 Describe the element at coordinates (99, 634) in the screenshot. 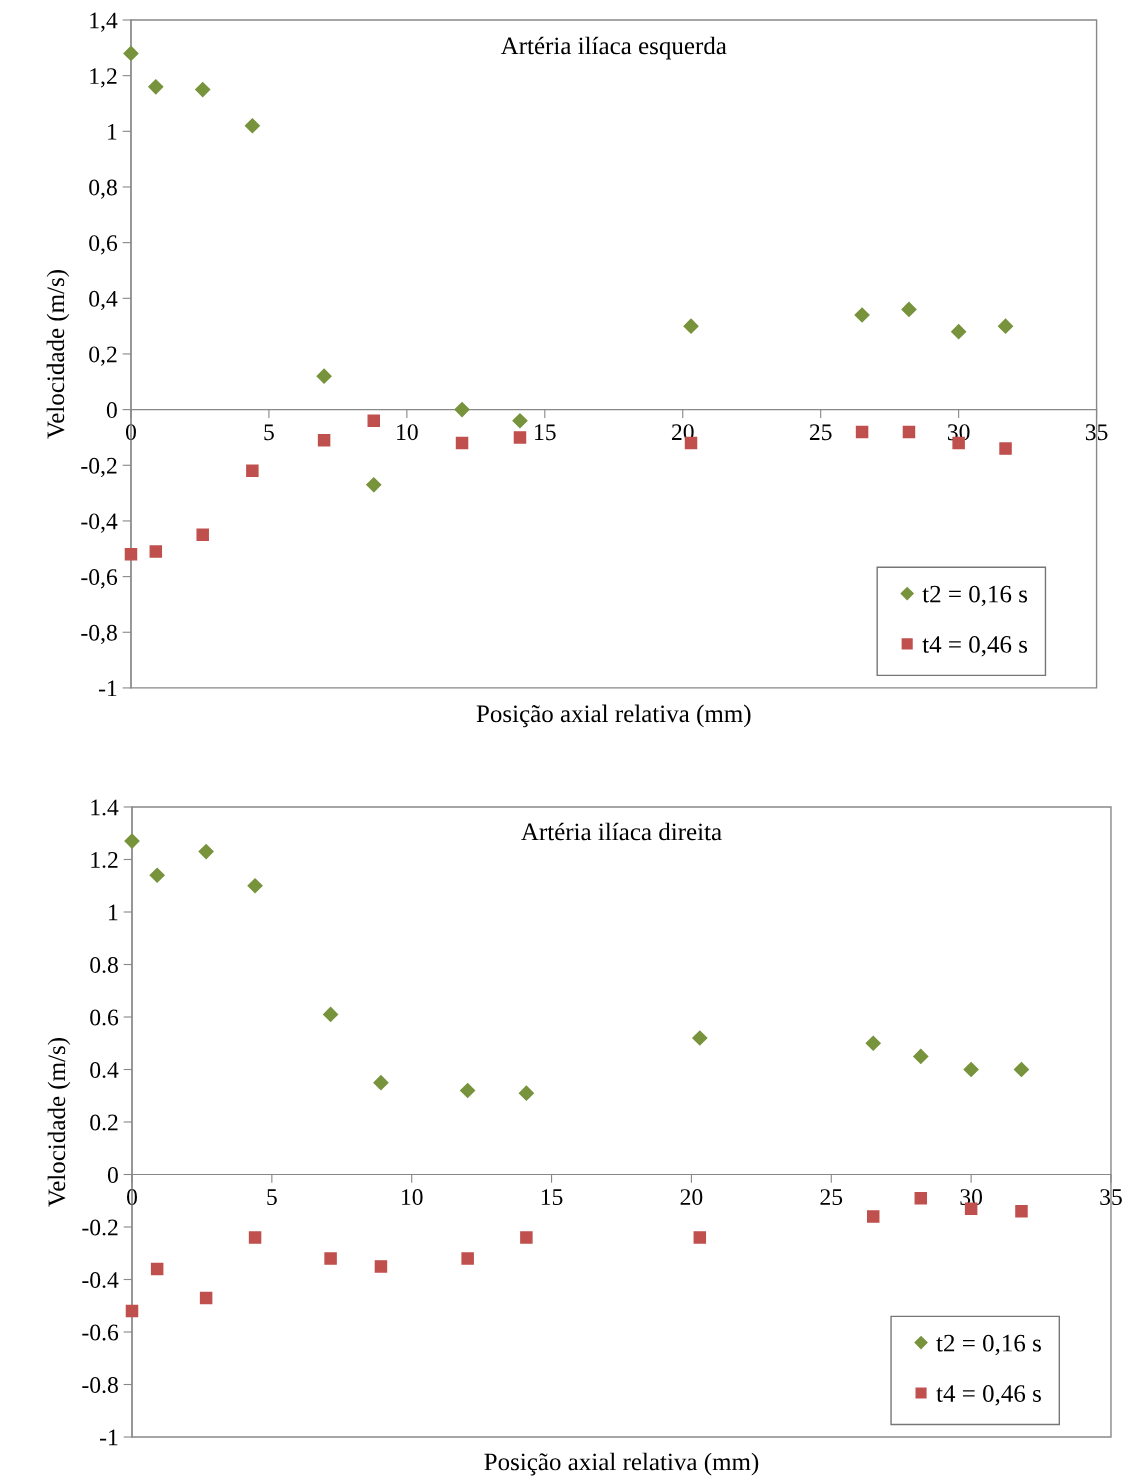

I see `y-tick-label: -0,8` at that location.